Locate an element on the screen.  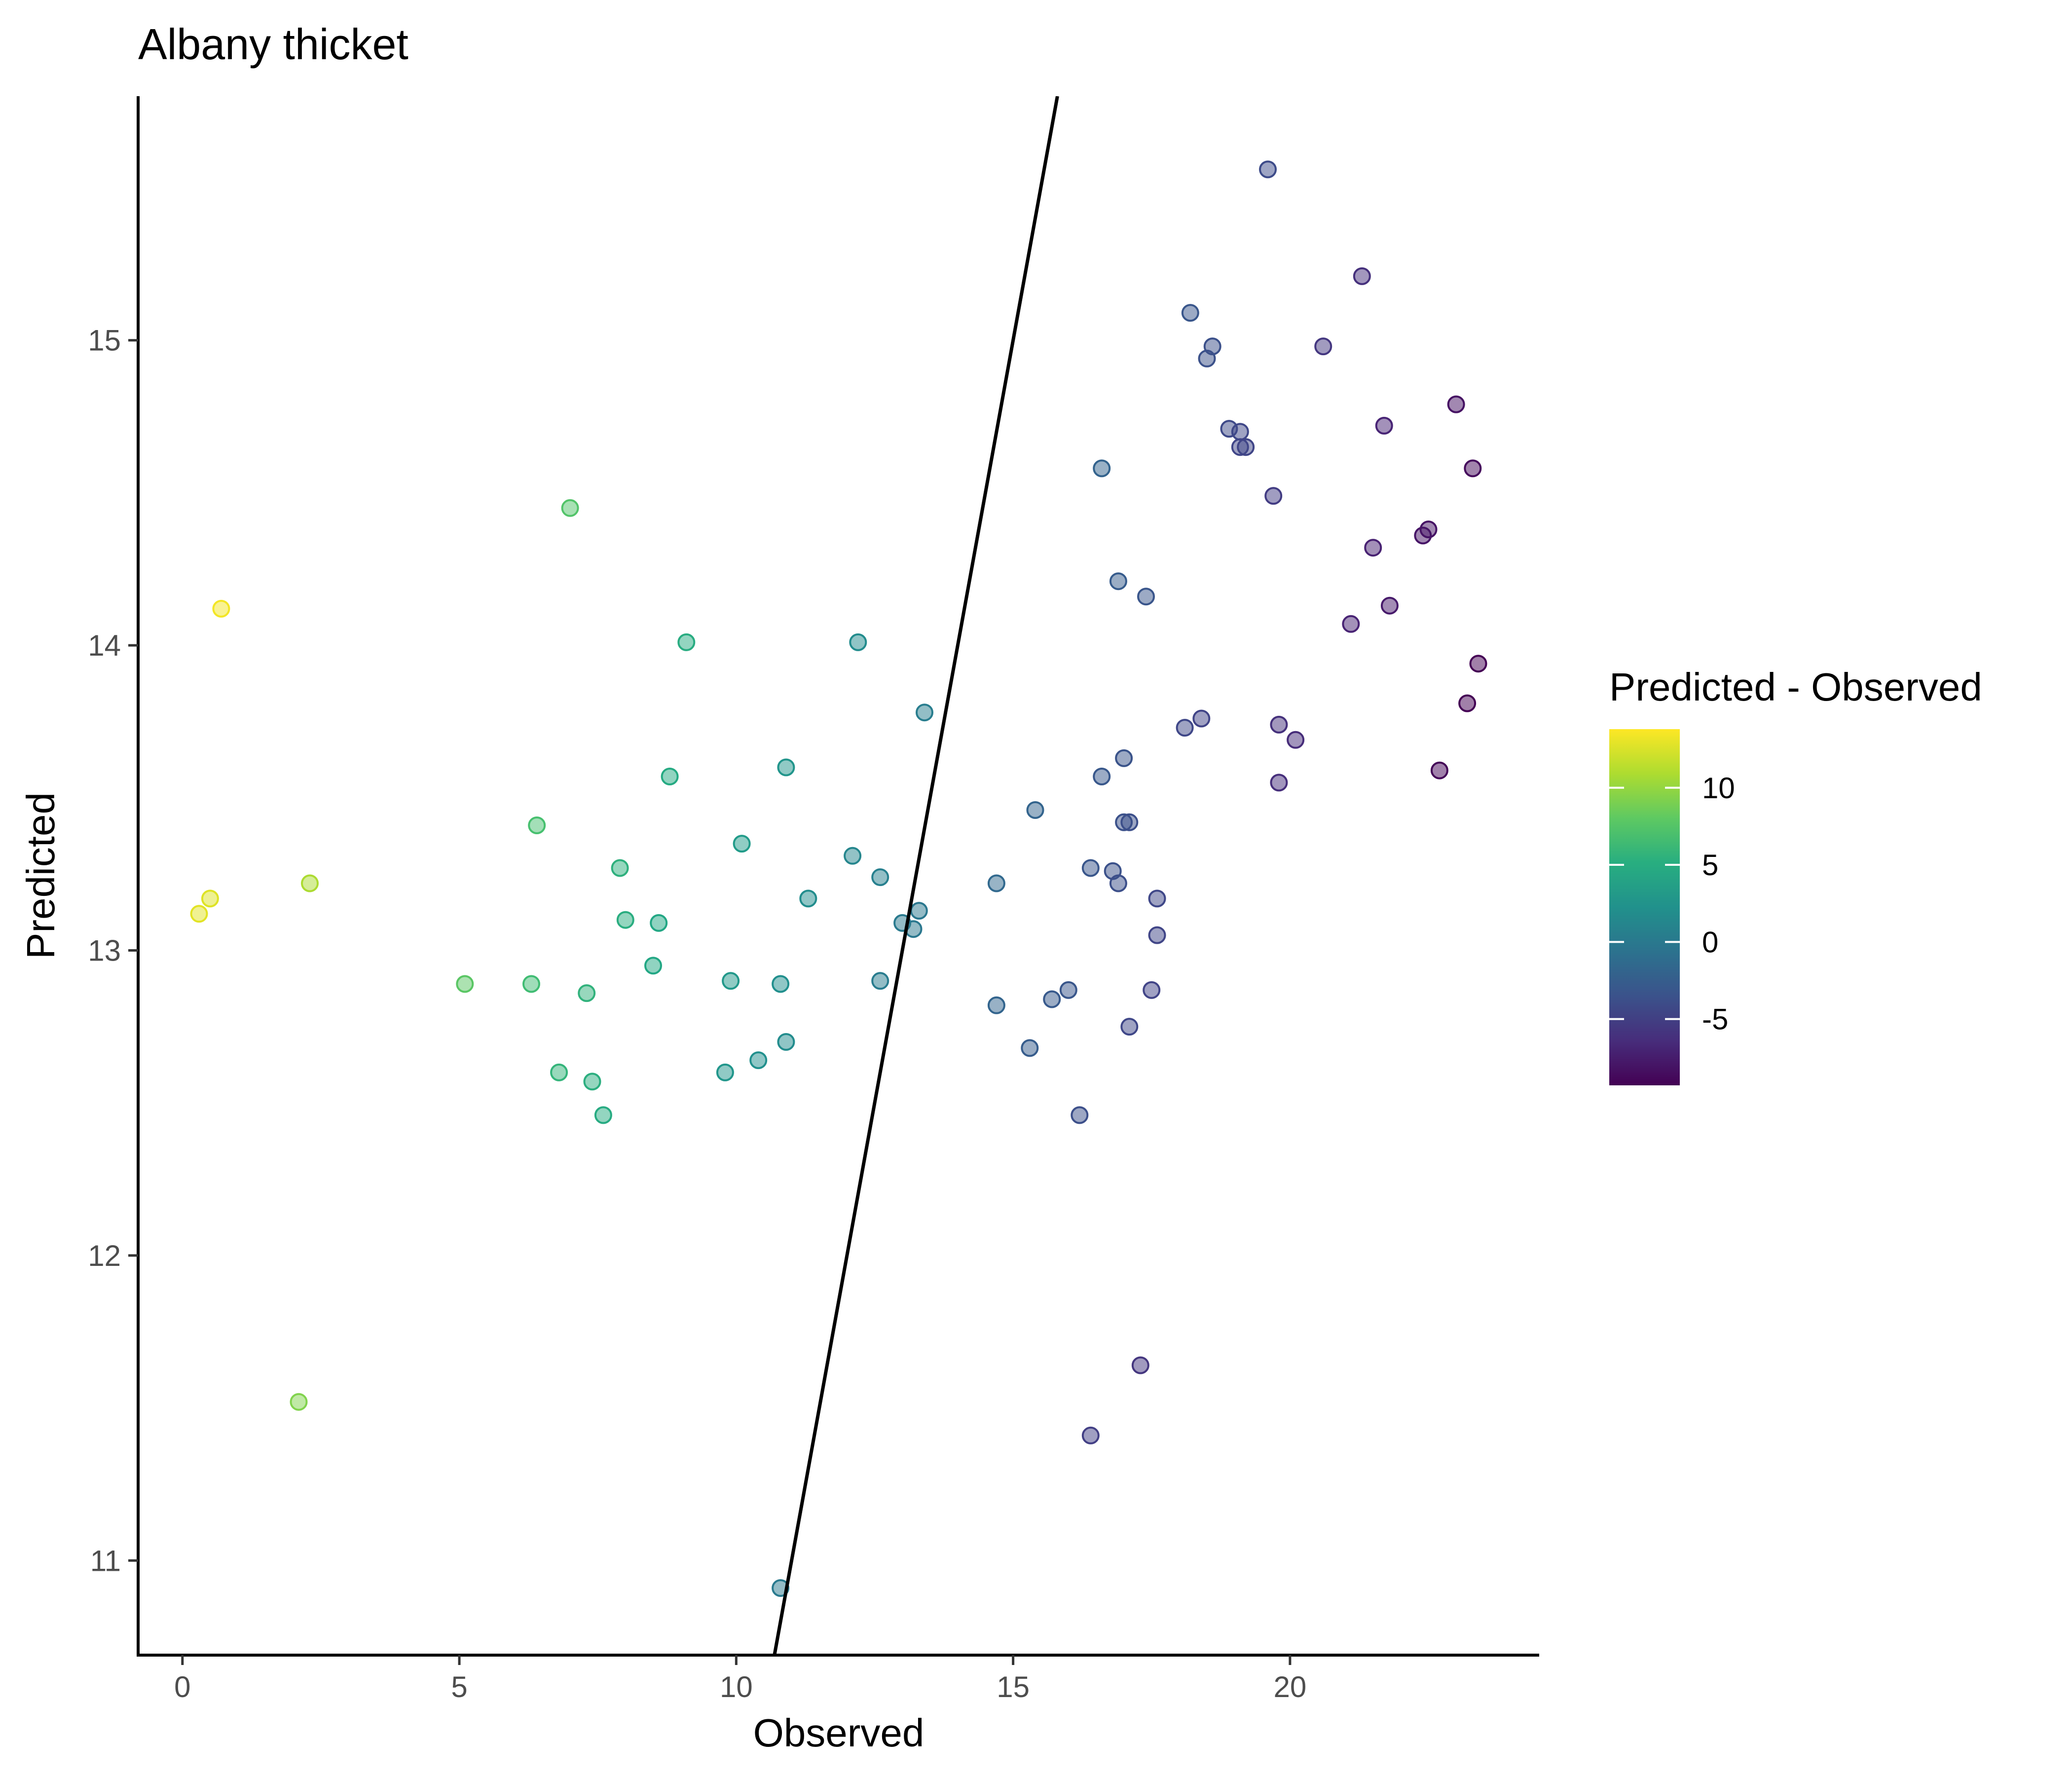
legend: Predicted - Observed 10 5 0 -5 is located at coordinates (1796, 875).